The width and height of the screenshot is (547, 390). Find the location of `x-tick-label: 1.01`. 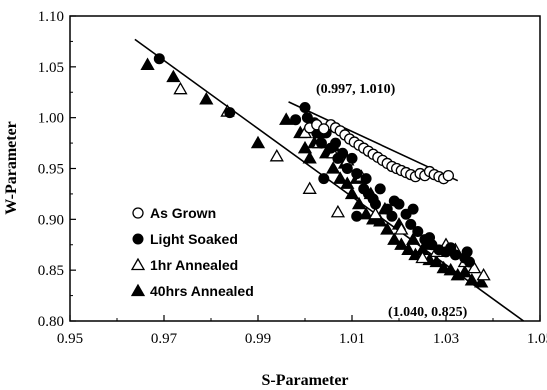

x-tick-label: 1.01 is located at coordinates (352, 339).